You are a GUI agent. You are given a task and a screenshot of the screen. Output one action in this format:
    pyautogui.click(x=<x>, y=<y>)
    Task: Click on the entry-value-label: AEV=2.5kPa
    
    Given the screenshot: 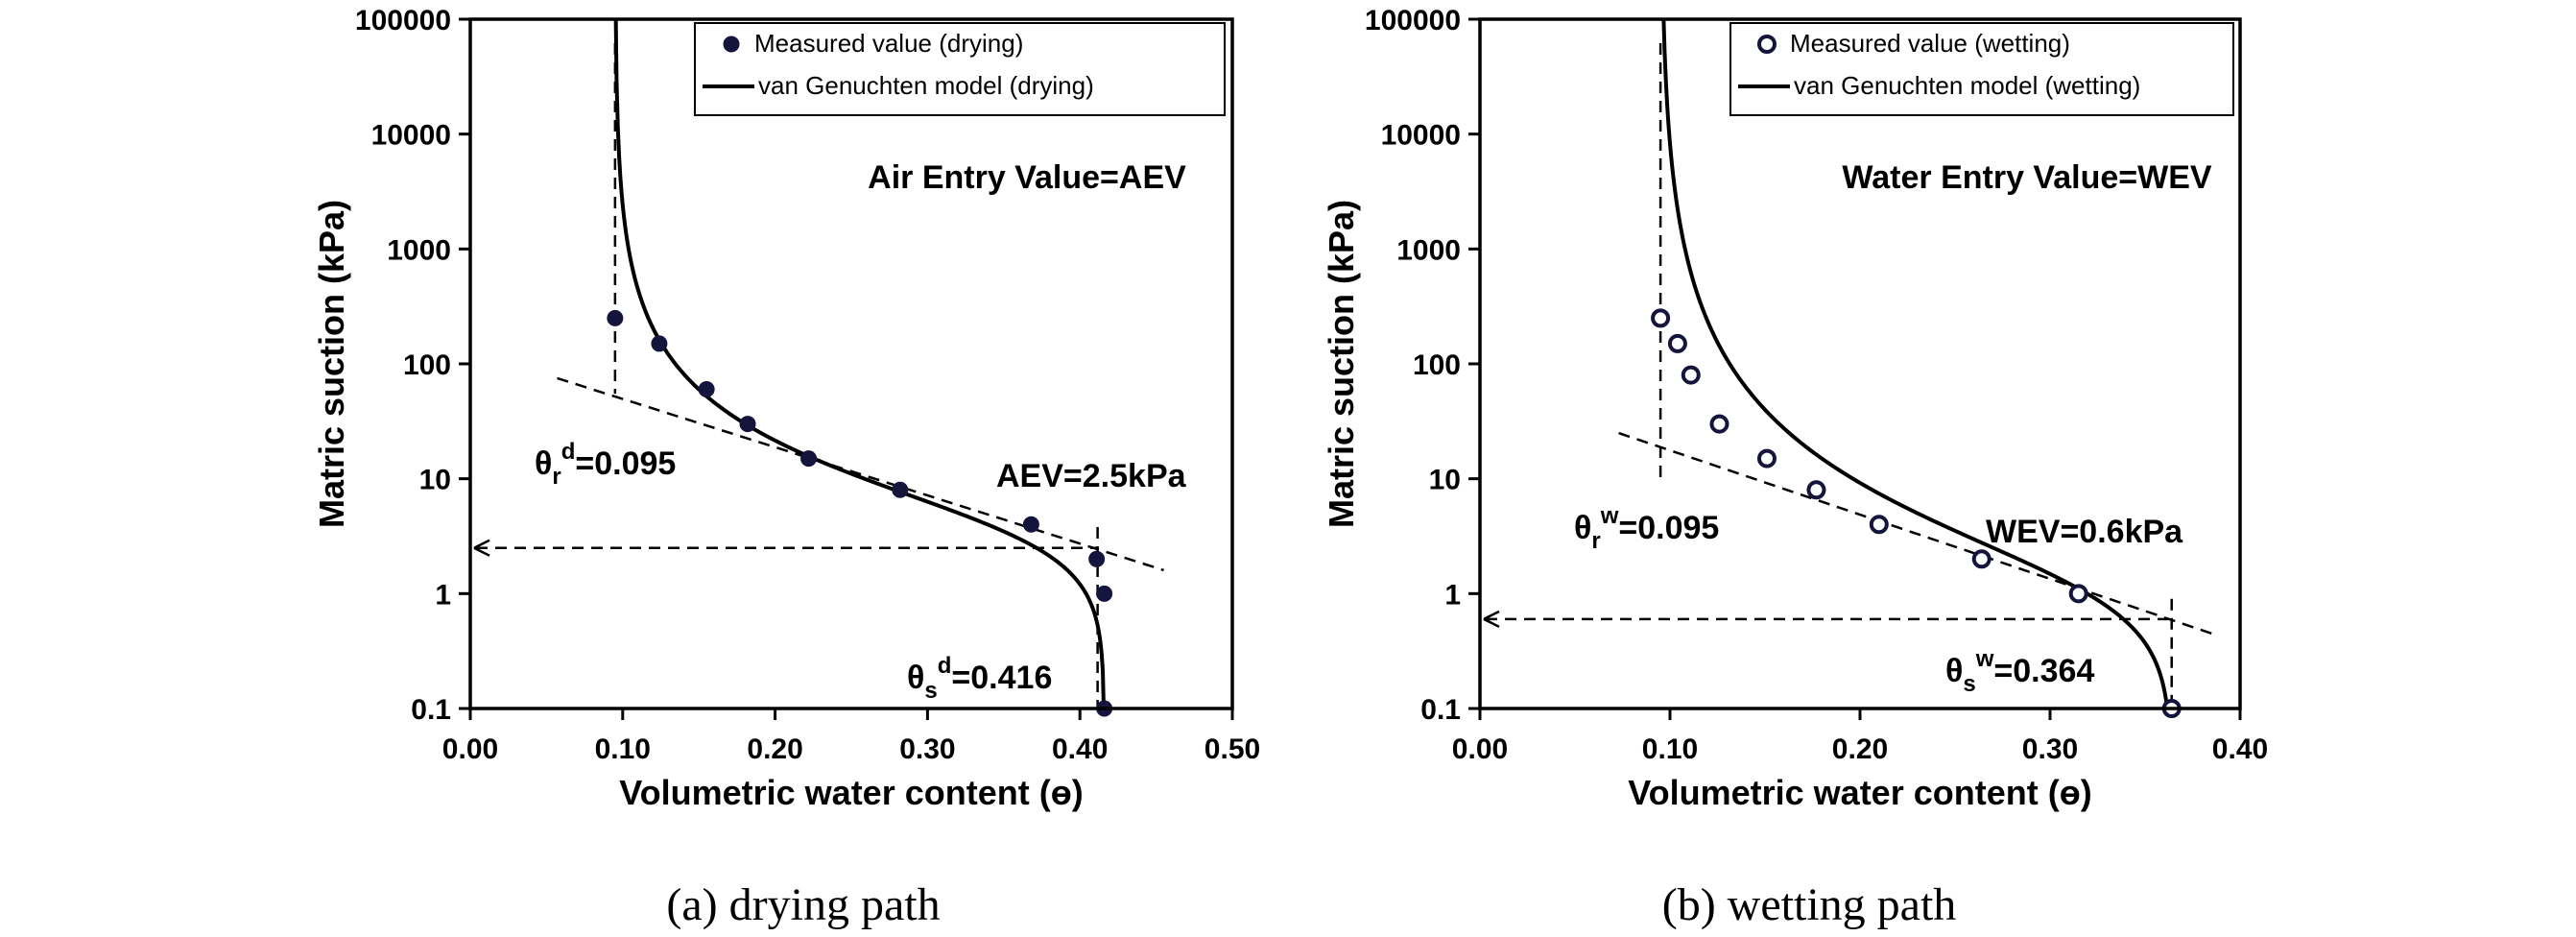 What is the action you would take?
    pyautogui.click(x=1091, y=476)
    